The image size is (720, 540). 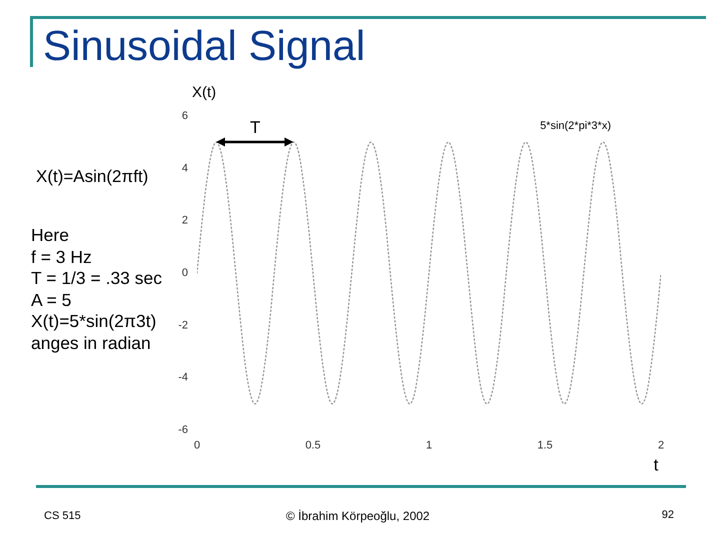 I want to click on y-tick-label: -4, so click(x=183, y=378).